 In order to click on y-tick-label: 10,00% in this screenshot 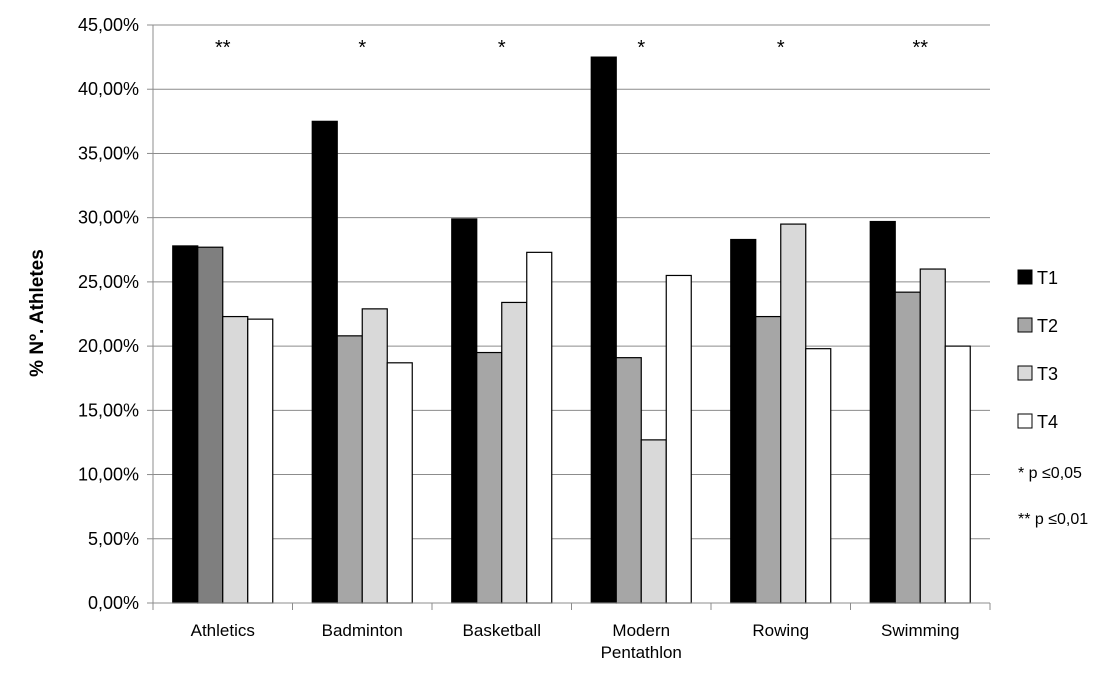, I will do `click(108, 475)`.